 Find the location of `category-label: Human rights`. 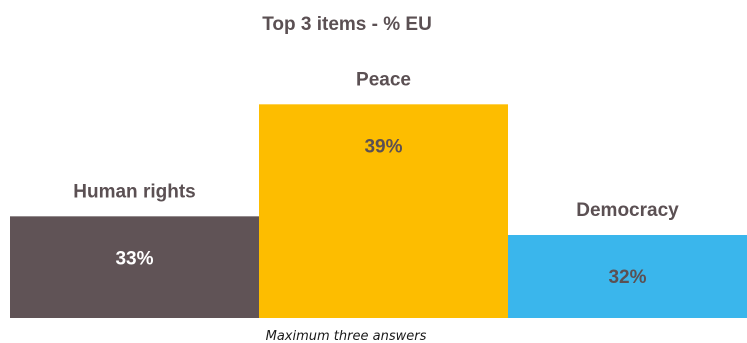

category-label: Human rights is located at coordinates (134, 191).